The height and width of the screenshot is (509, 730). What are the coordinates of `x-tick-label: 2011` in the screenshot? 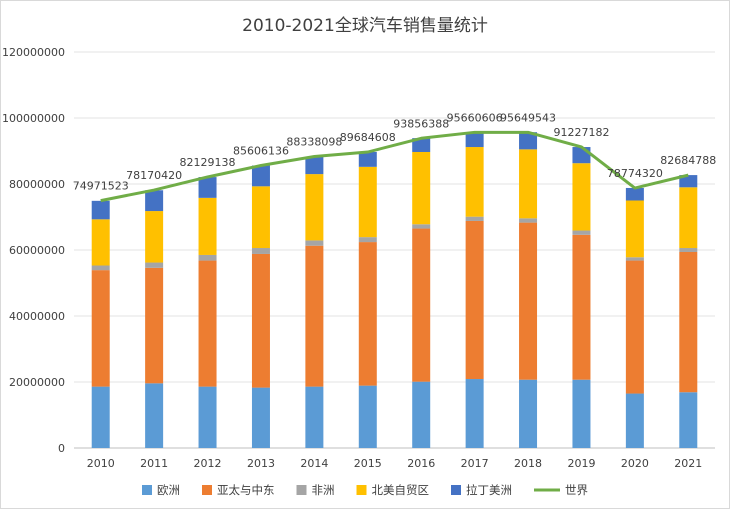 It's located at (154, 463).